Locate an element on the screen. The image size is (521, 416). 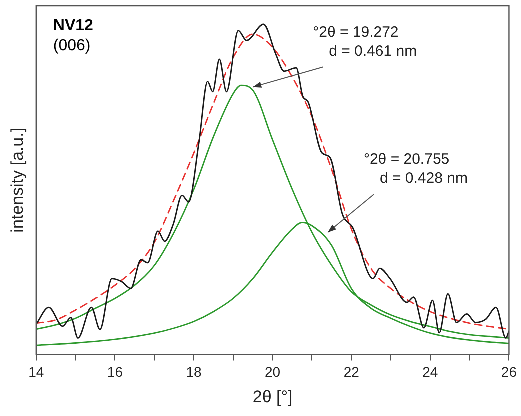
x-axis-title: 2θ [°] is located at coordinates (272, 396).